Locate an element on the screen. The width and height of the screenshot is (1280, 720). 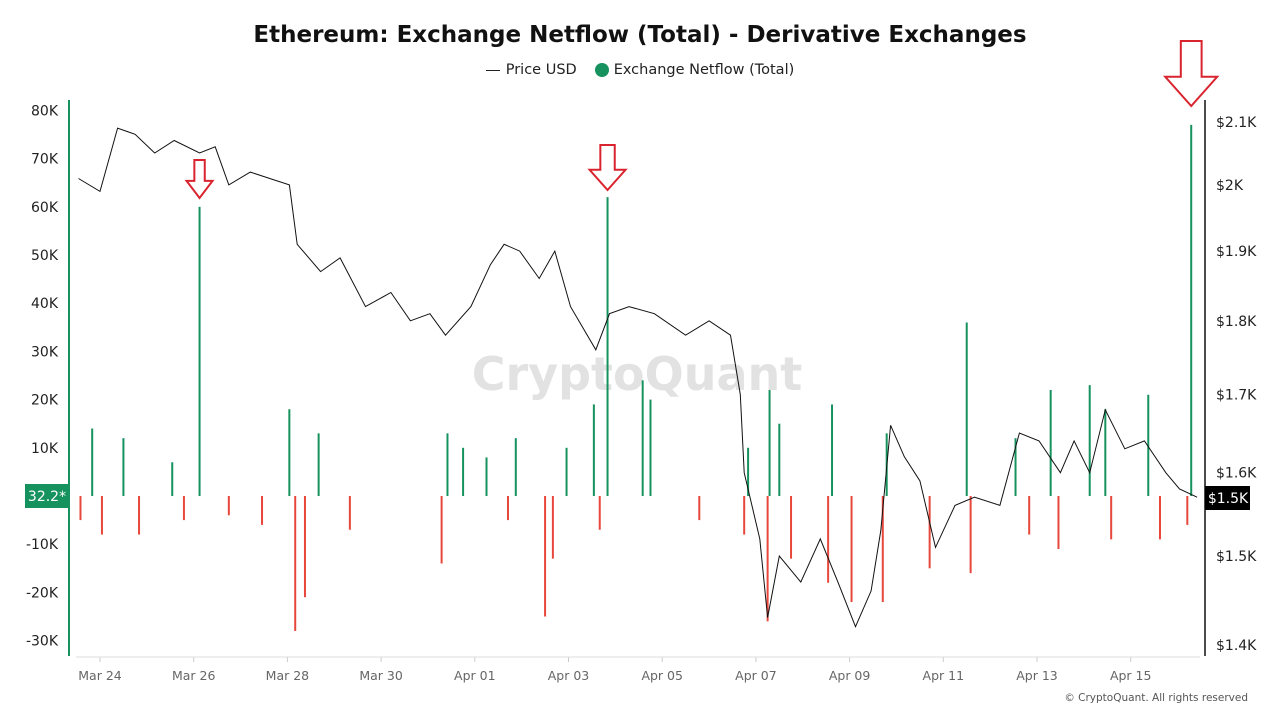
y-left-tick-label: 30K is located at coordinates (45, 352).